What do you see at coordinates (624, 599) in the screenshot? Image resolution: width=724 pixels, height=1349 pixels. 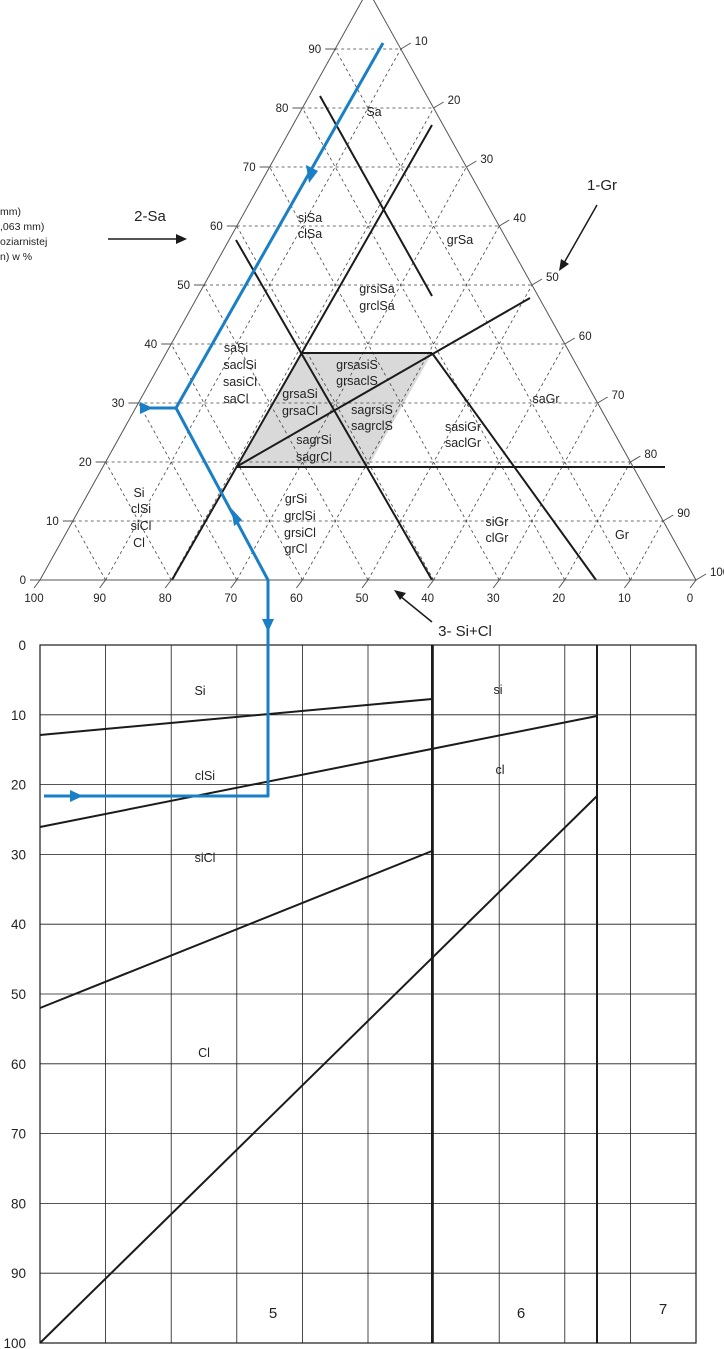 I see `bottom-tick-label: 10` at bounding box center [624, 599].